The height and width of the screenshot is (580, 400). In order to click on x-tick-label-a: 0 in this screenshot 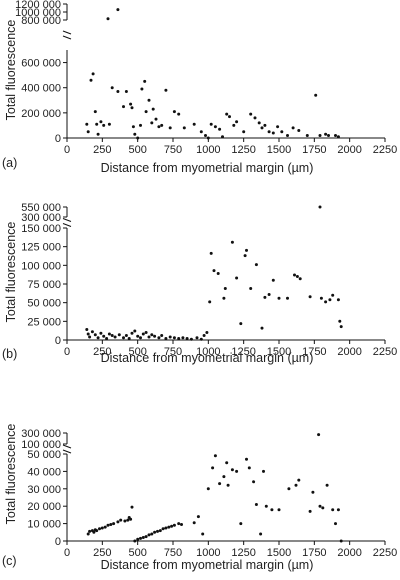, I will do `click(67, 150)`.